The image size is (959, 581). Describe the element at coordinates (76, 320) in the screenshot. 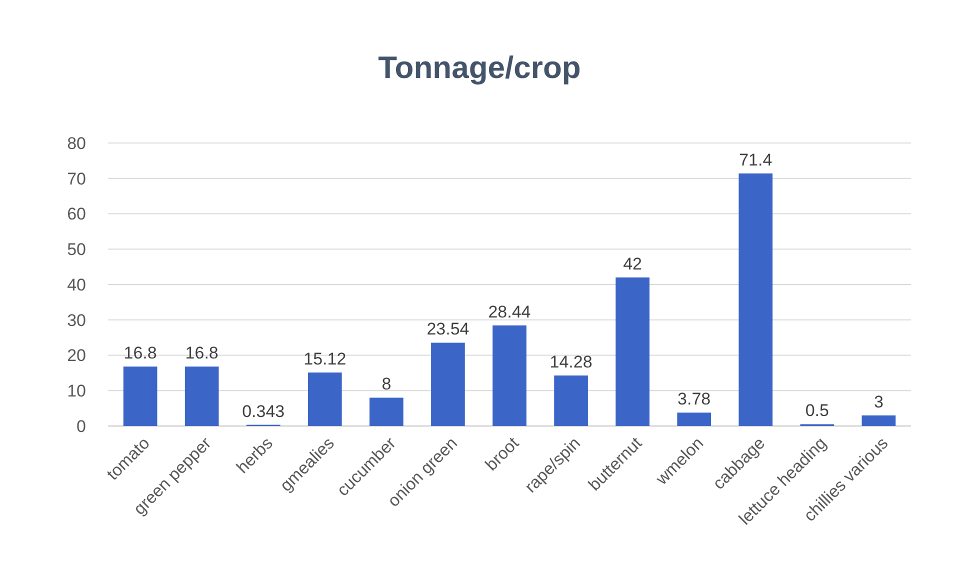

I see `y-tick-label: 30` at that location.